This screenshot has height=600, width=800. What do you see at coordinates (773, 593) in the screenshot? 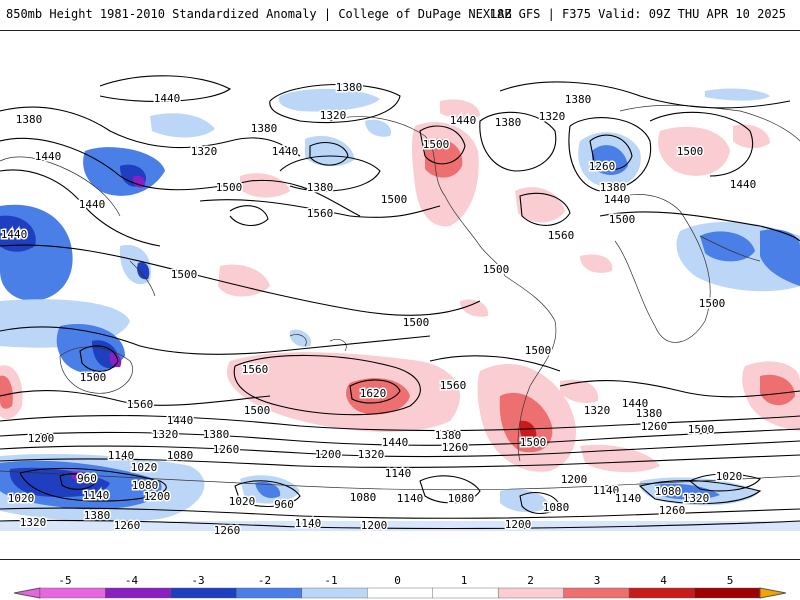
I see `colorbar-max-arrow` at bounding box center [773, 593].